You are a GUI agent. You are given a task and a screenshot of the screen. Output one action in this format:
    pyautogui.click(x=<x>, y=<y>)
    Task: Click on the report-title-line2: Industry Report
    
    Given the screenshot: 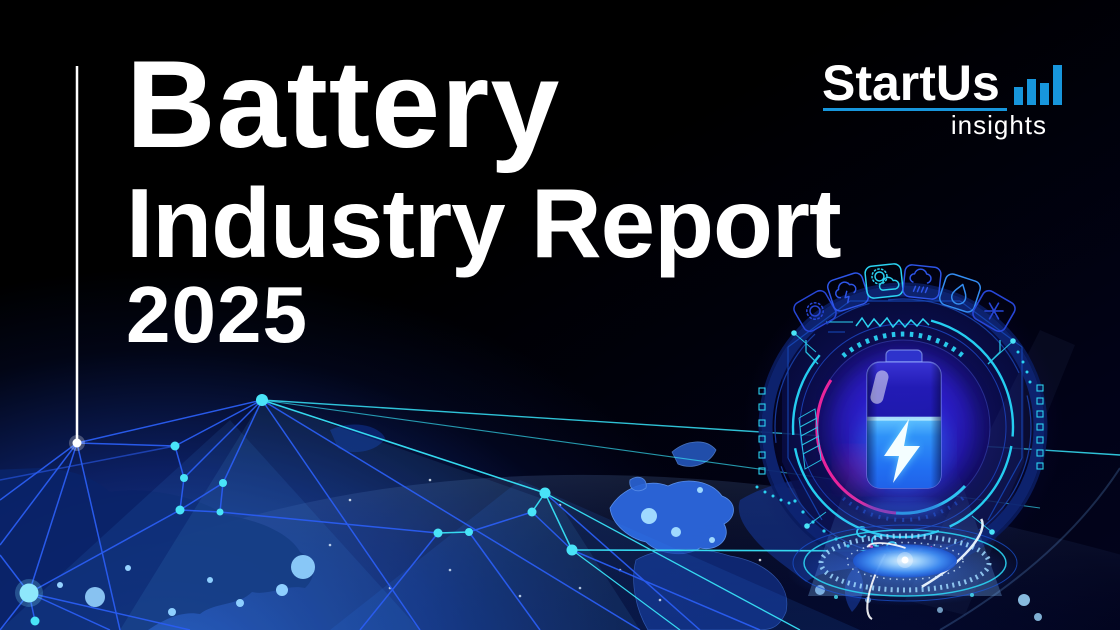 What is the action you would take?
    pyautogui.click(x=484, y=223)
    